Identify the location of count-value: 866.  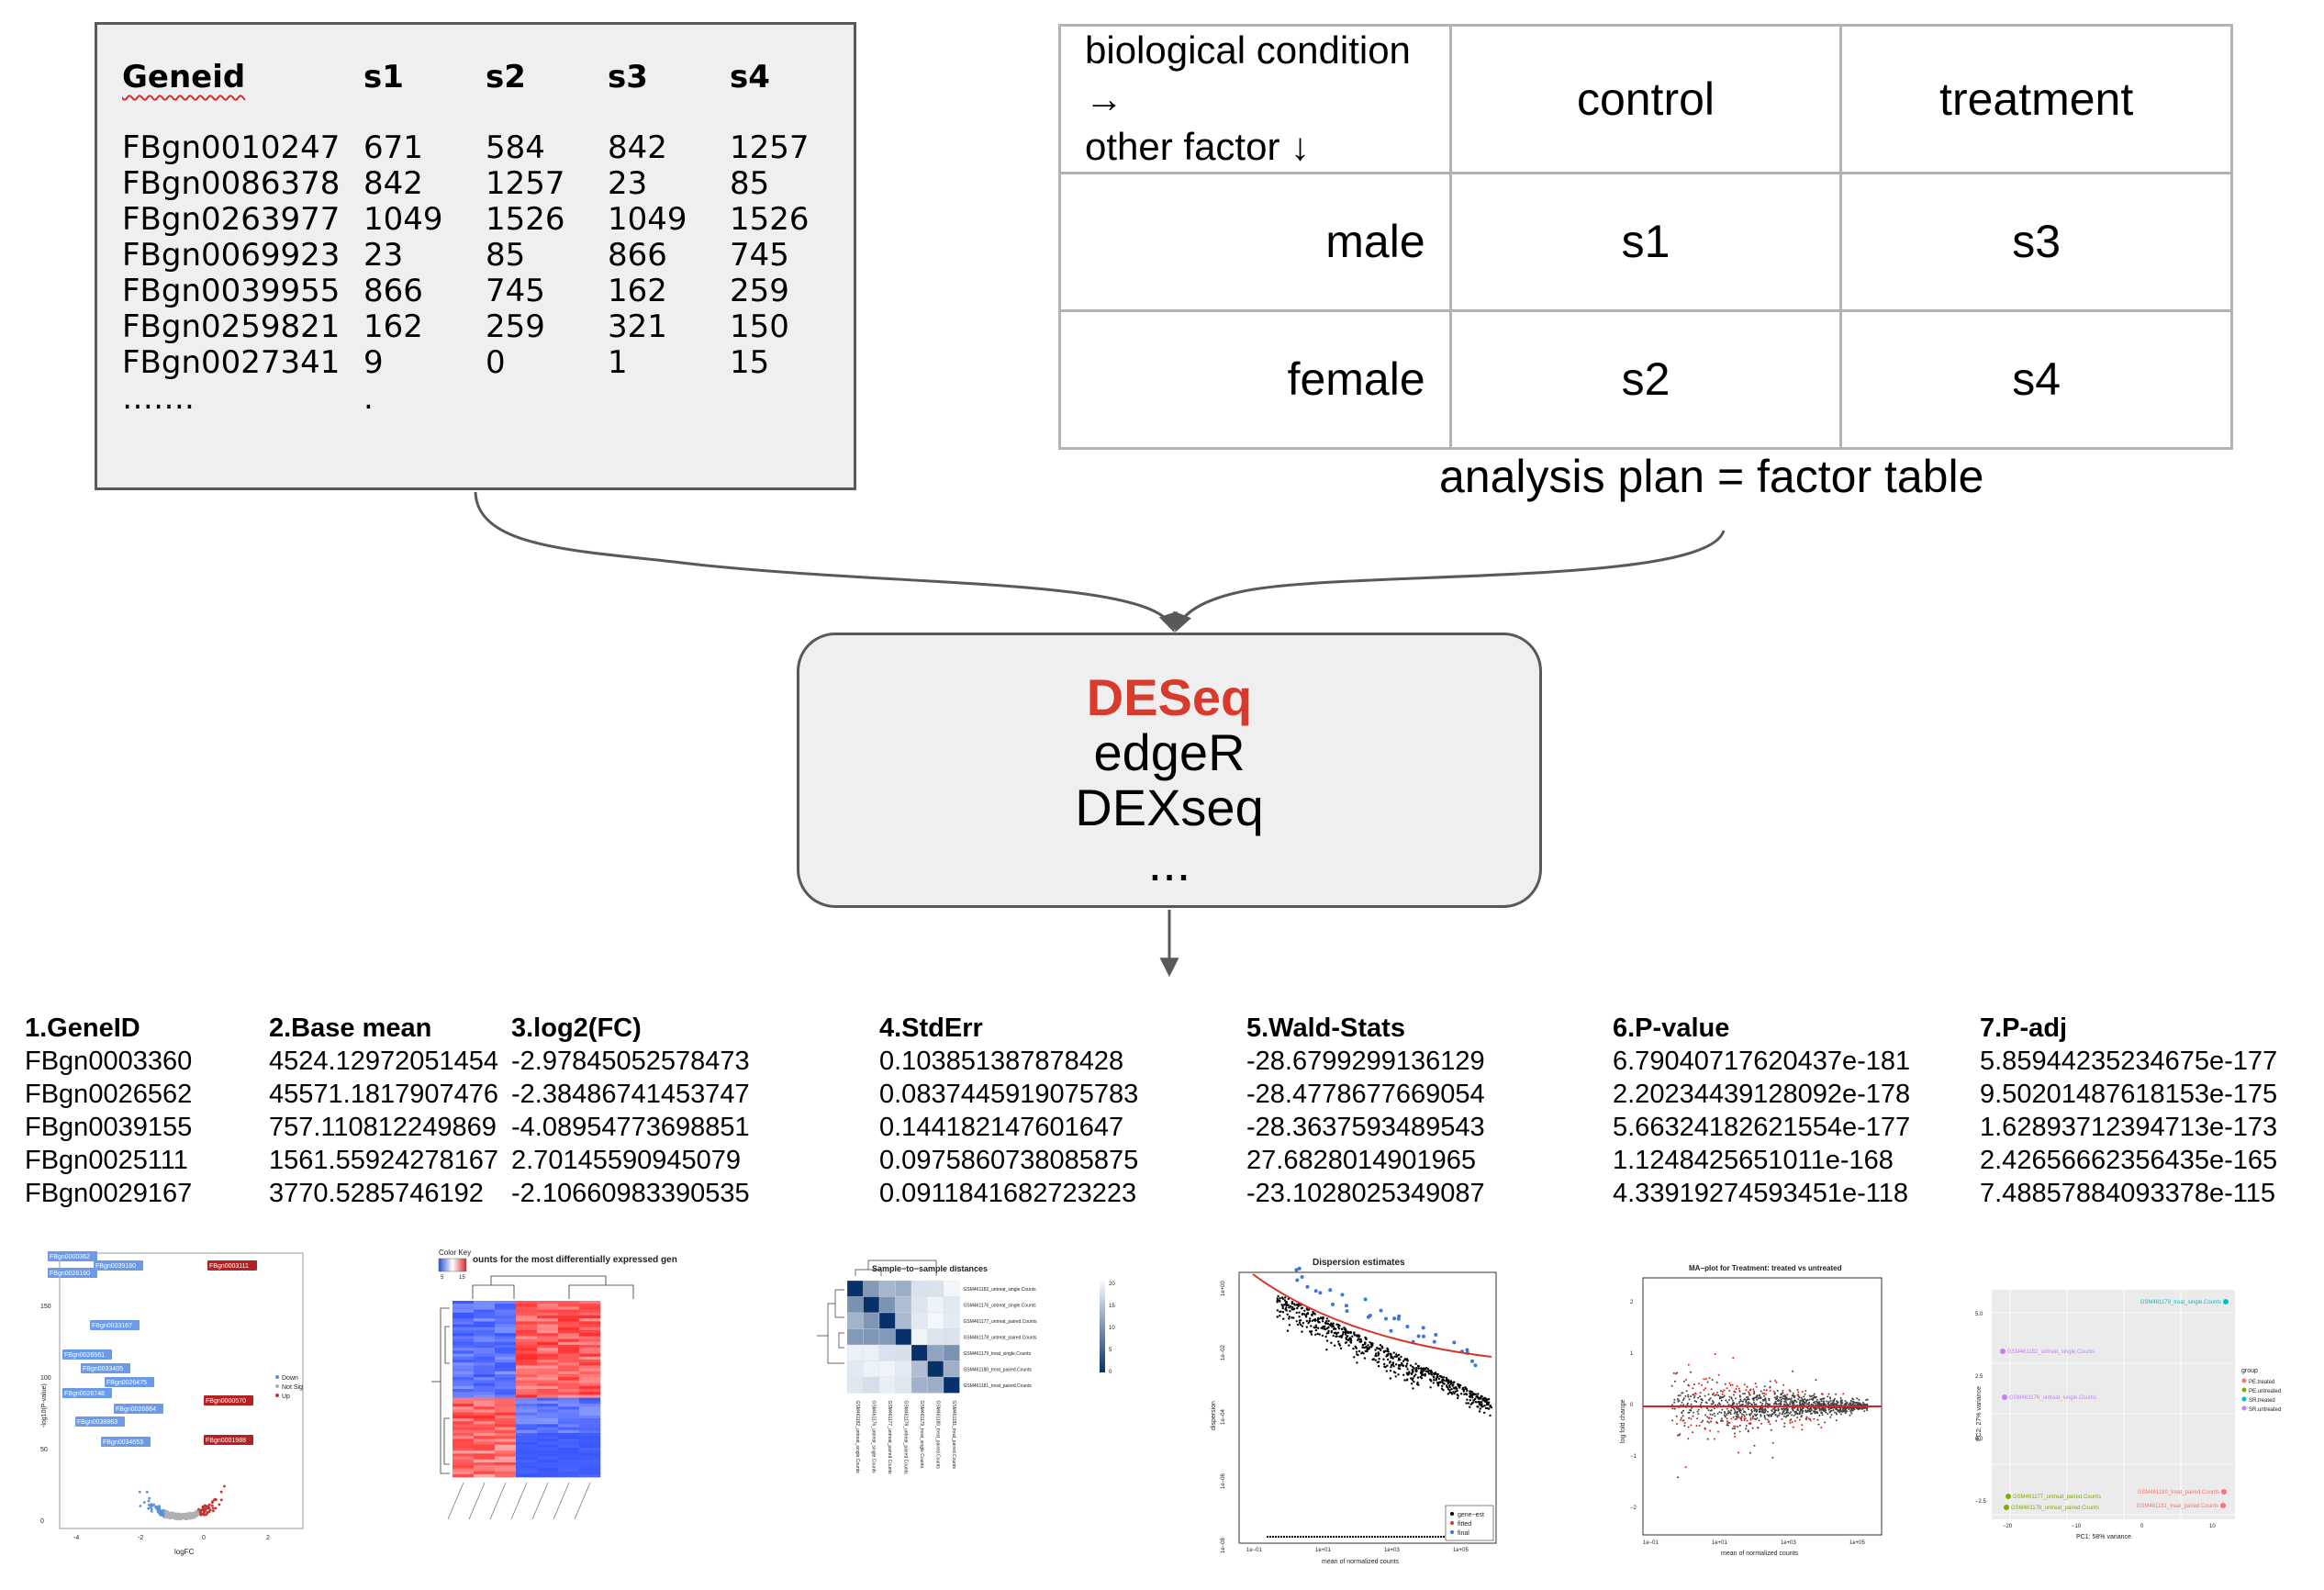
(393, 291).